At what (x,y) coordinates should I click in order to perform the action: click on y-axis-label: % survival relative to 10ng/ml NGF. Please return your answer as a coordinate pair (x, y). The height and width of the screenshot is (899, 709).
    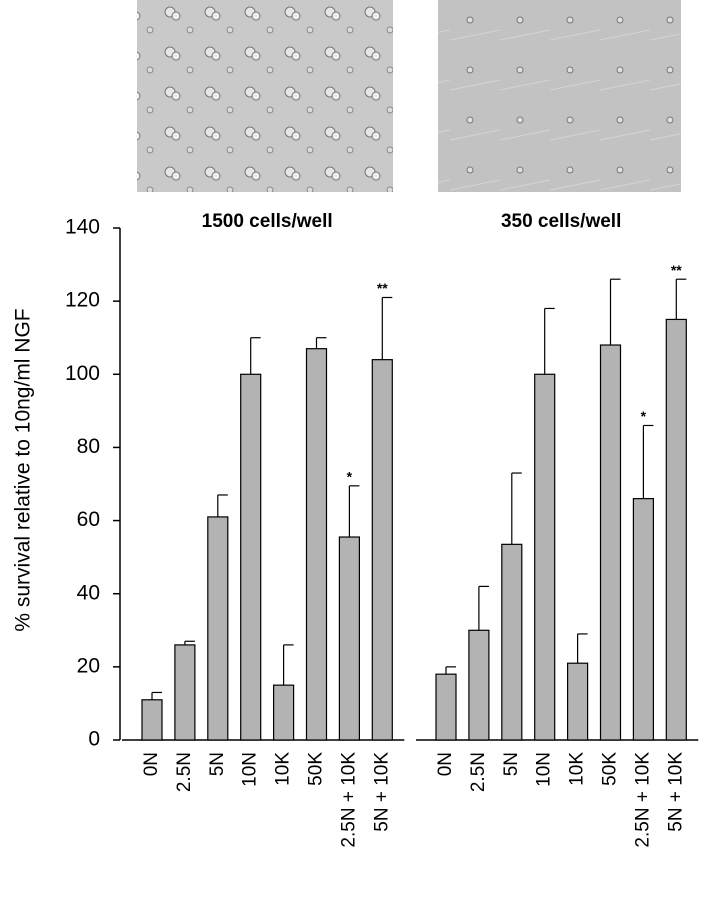
    Looking at the image, I should click on (23, 469).